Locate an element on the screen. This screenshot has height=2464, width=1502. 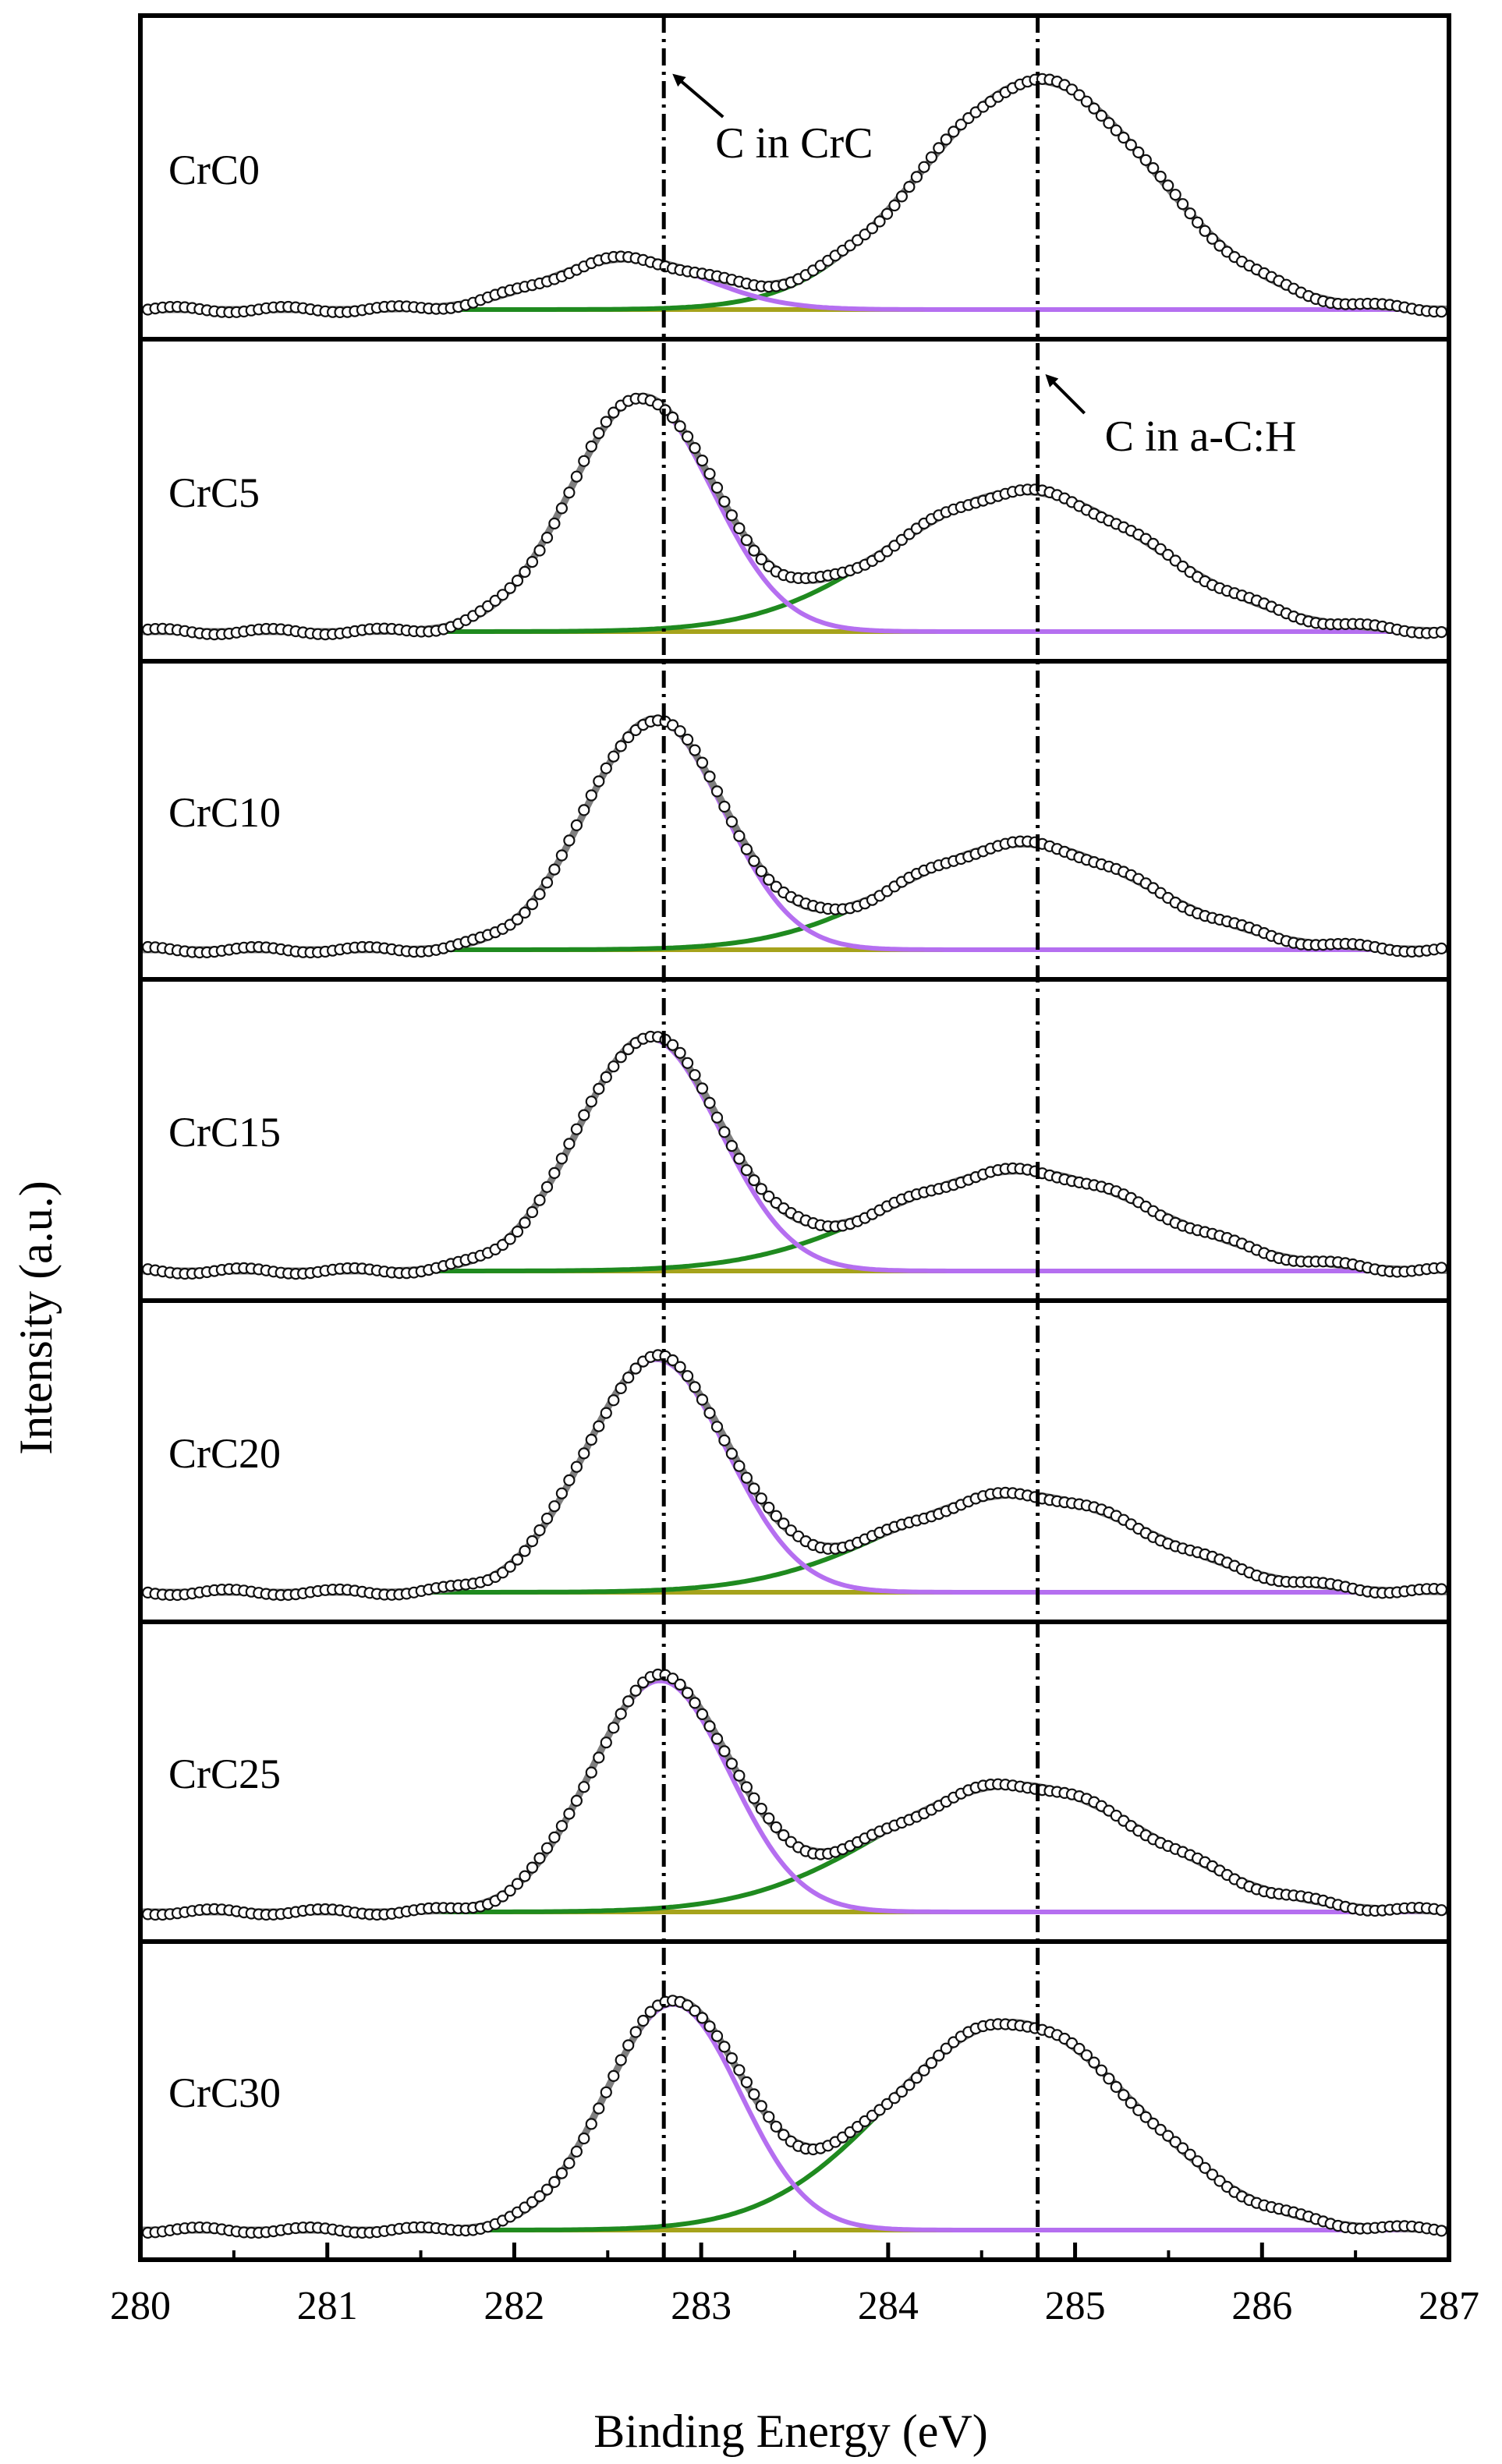
panel-frame is located at coordinates (794, 2101).